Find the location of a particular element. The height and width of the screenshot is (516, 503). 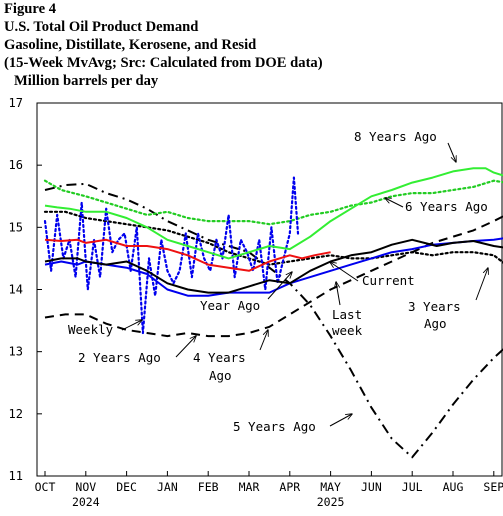

series-current is located at coordinates (273, 266).